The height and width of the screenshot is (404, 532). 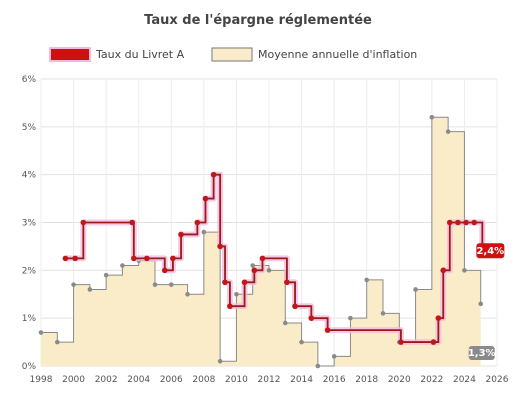 What do you see at coordinates (106, 380) in the screenshot?
I see `x-tick-label: 2002` at bounding box center [106, 380].